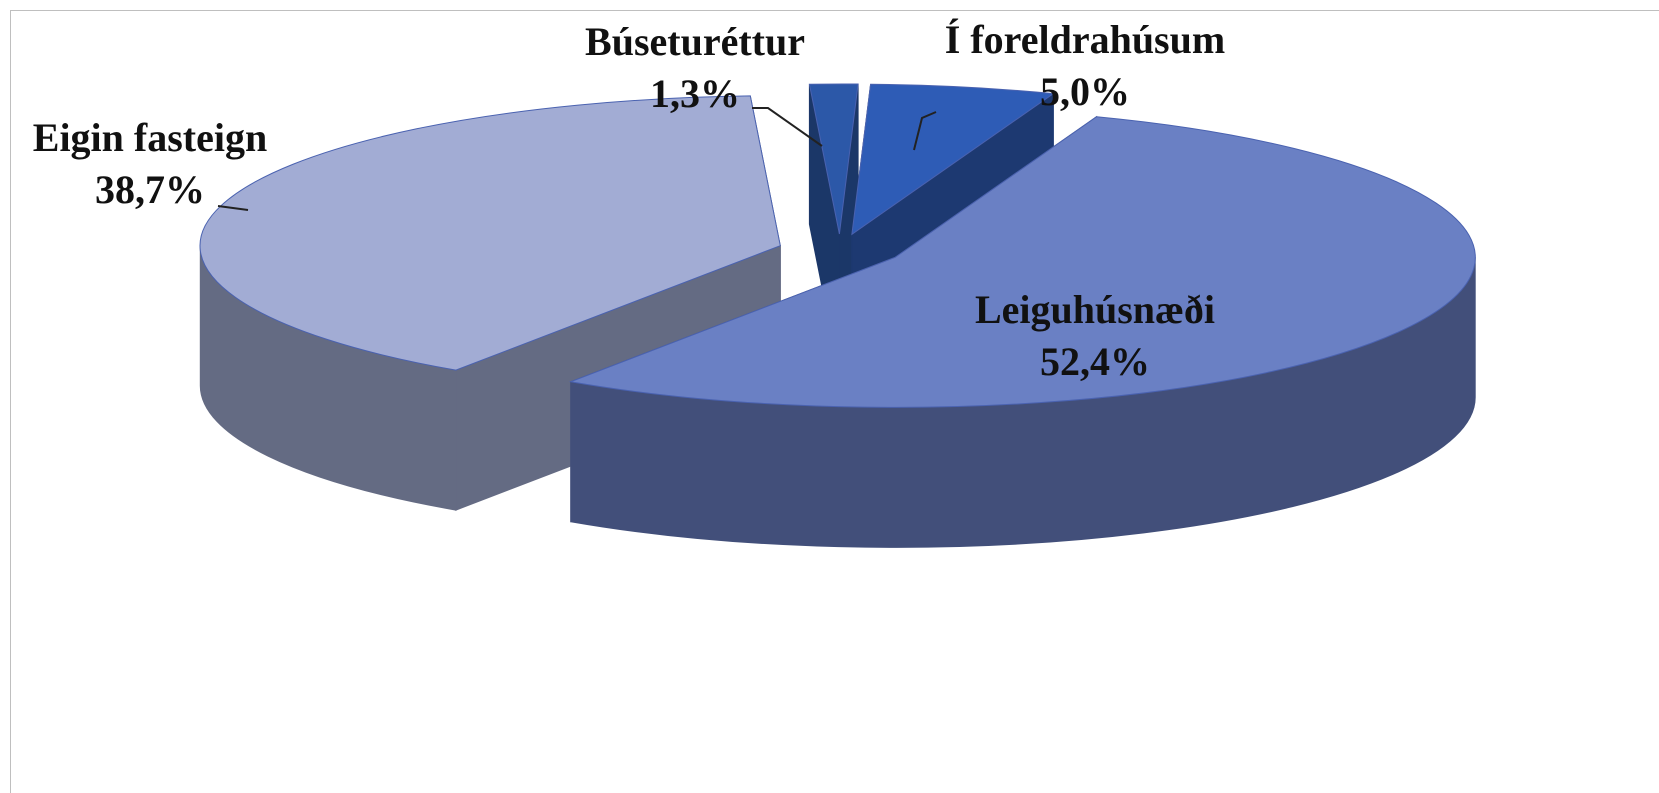 The width and height of the screenshot is (1659, 793). Describe the element at coordinates (695, 68) in the screenshot. I see `data-label: Búseturéttur 1,3%` at that location.